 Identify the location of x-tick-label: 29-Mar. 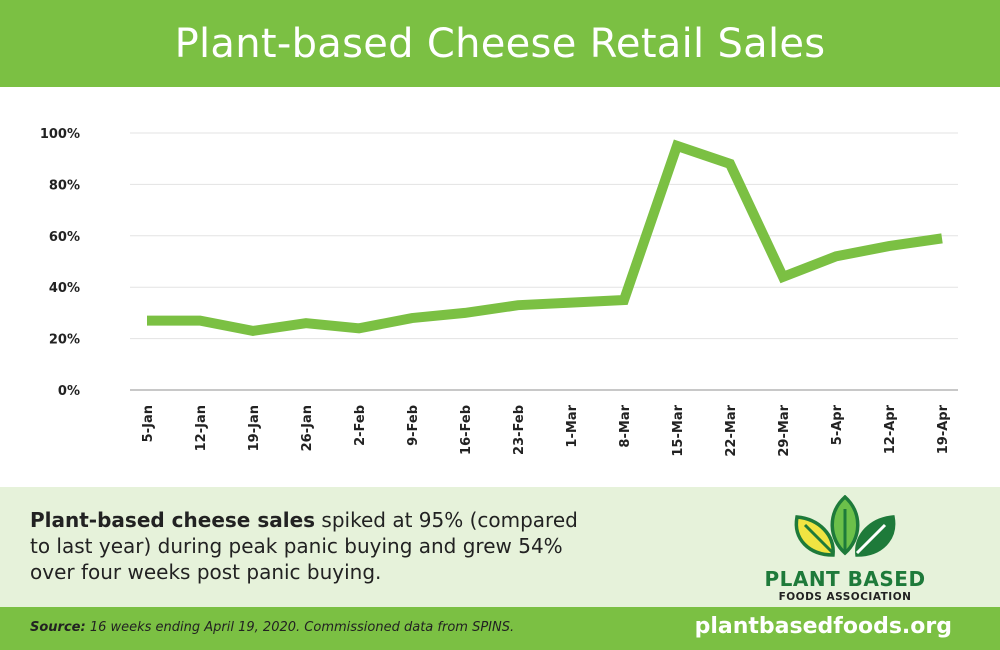
(784, 430).